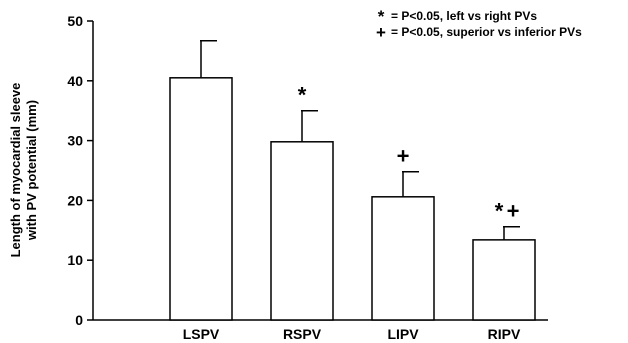 The height and width of the screenshot is (343, 628). I want to click on bar-rspv, so click(302, 231).